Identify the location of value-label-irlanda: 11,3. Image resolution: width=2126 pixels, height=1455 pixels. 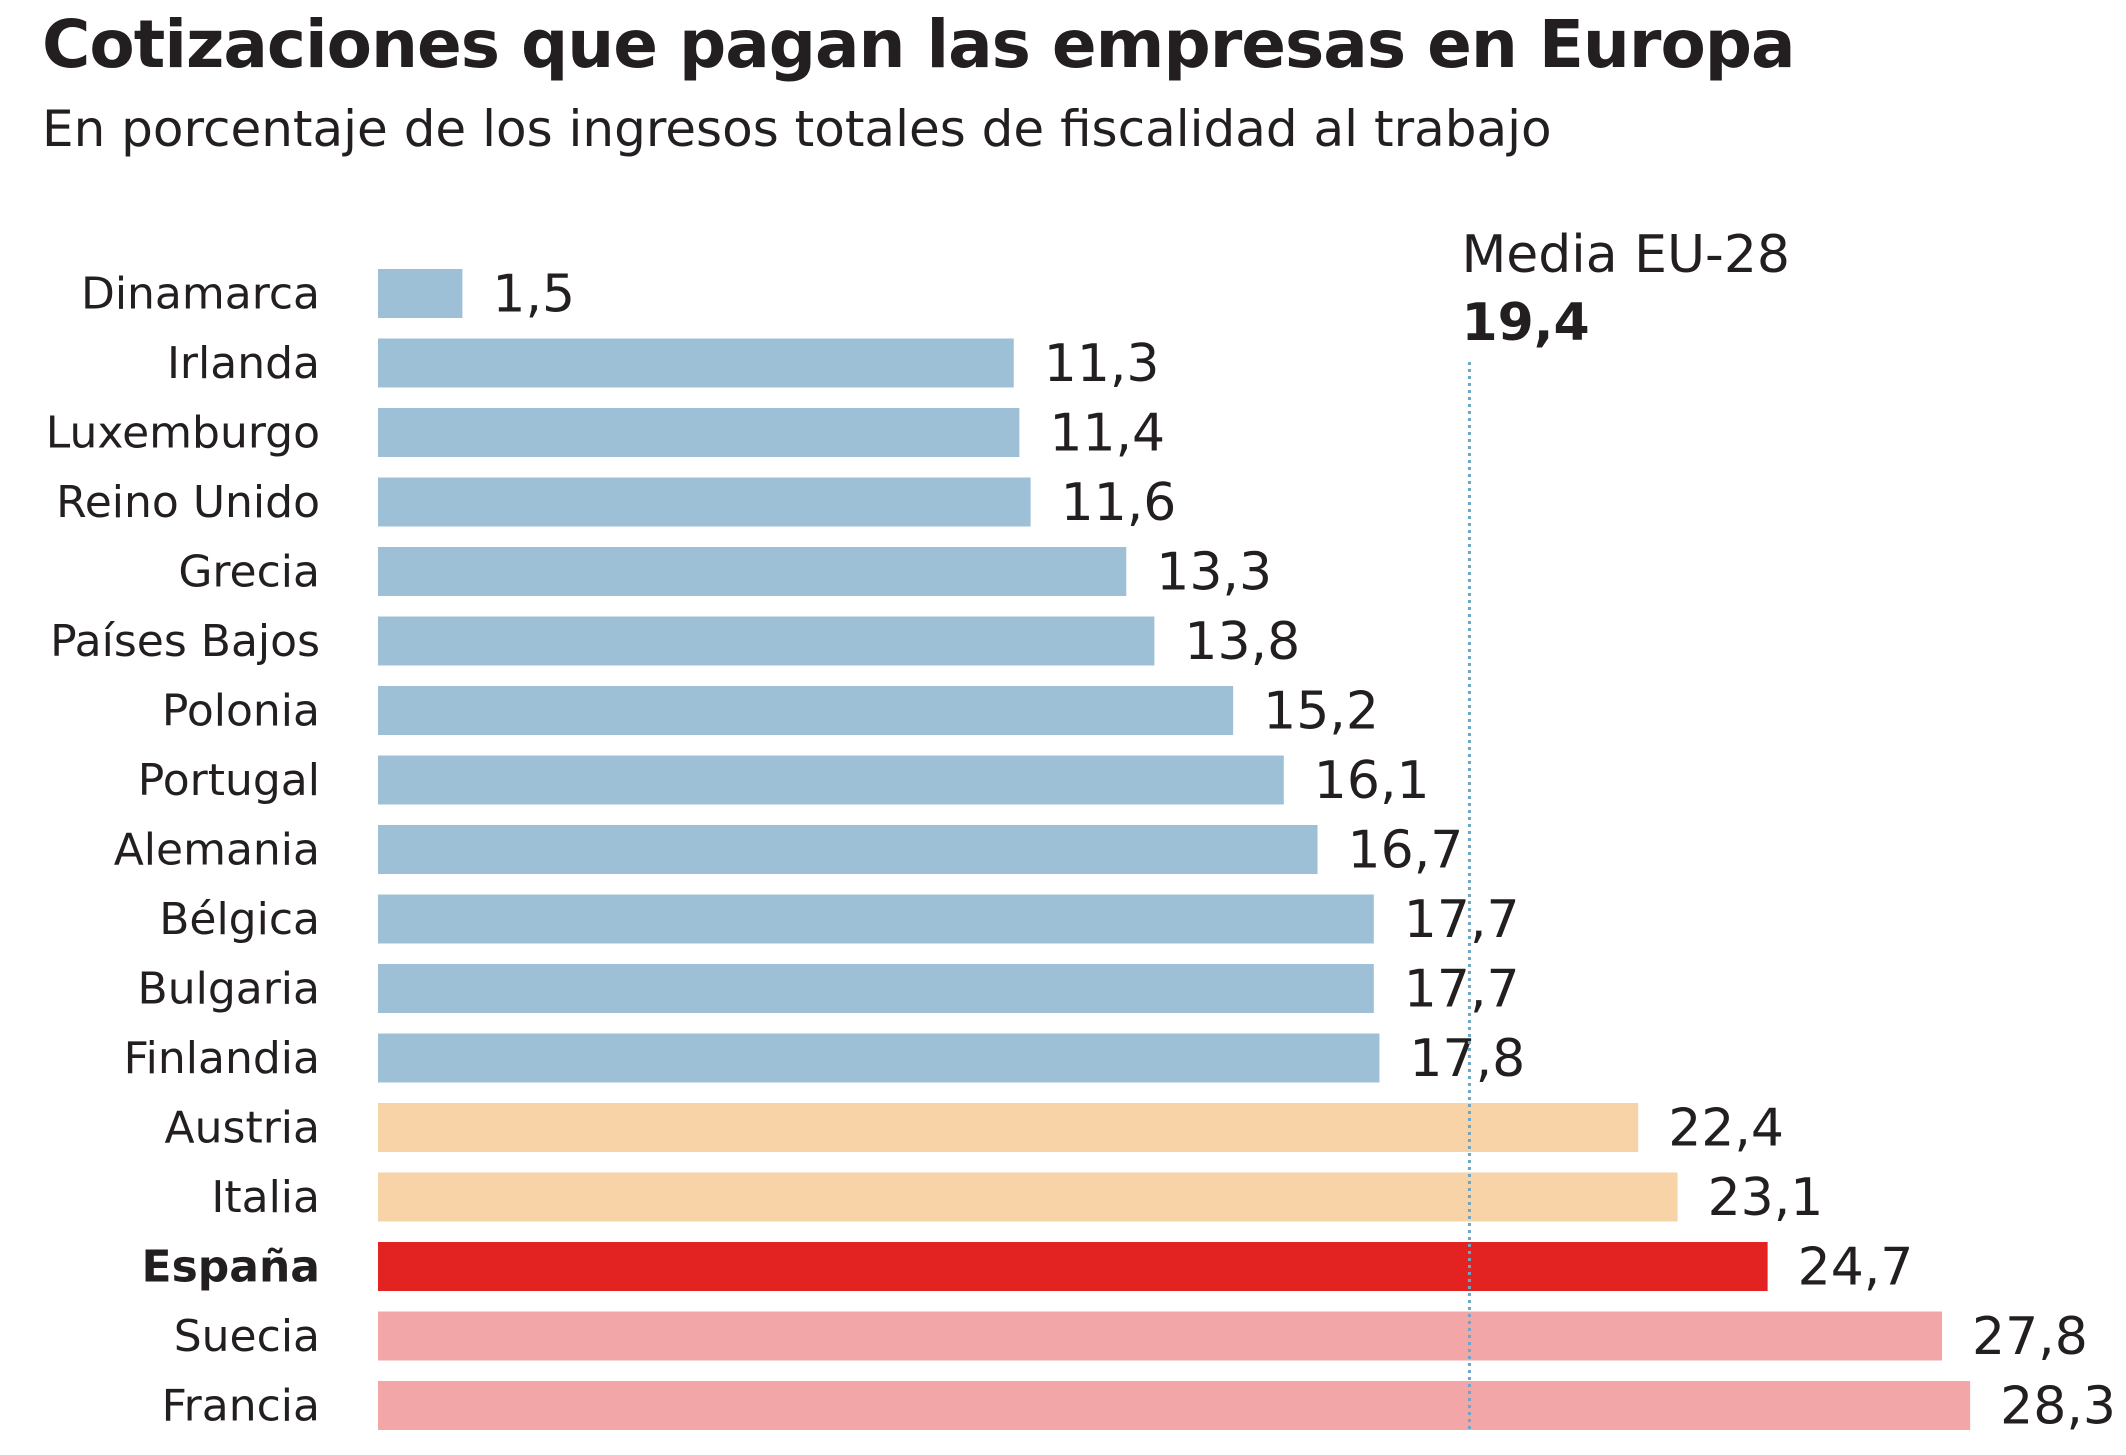
(1102, 364).